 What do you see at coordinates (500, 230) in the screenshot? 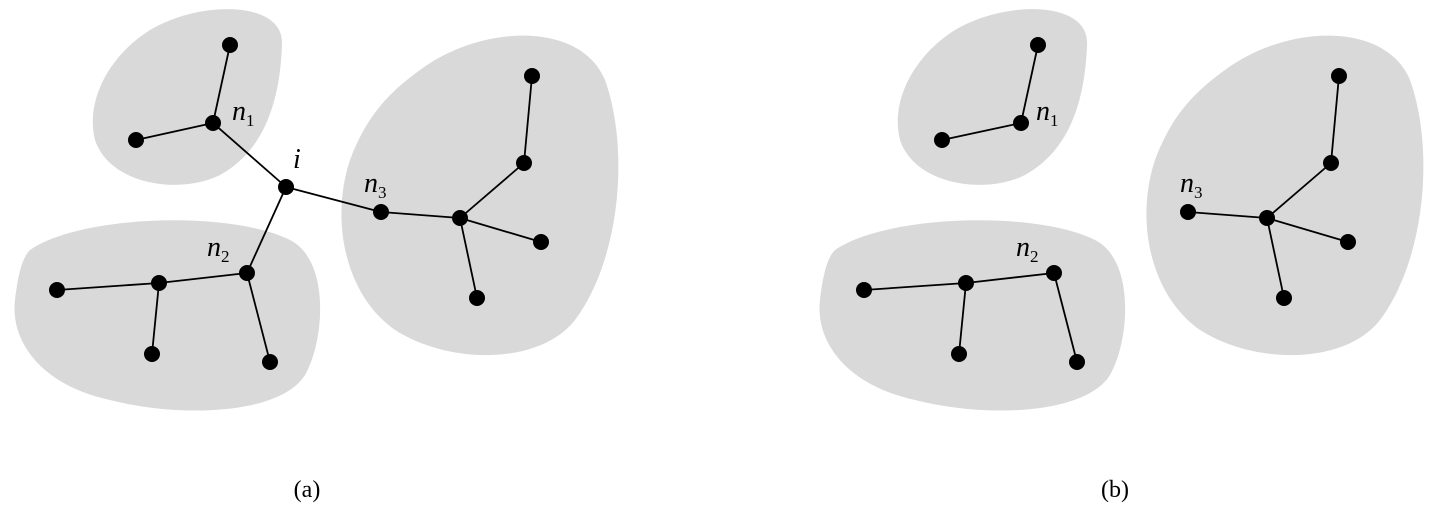
I see `edge-a-hub-r` at bounding box center [500, 230].